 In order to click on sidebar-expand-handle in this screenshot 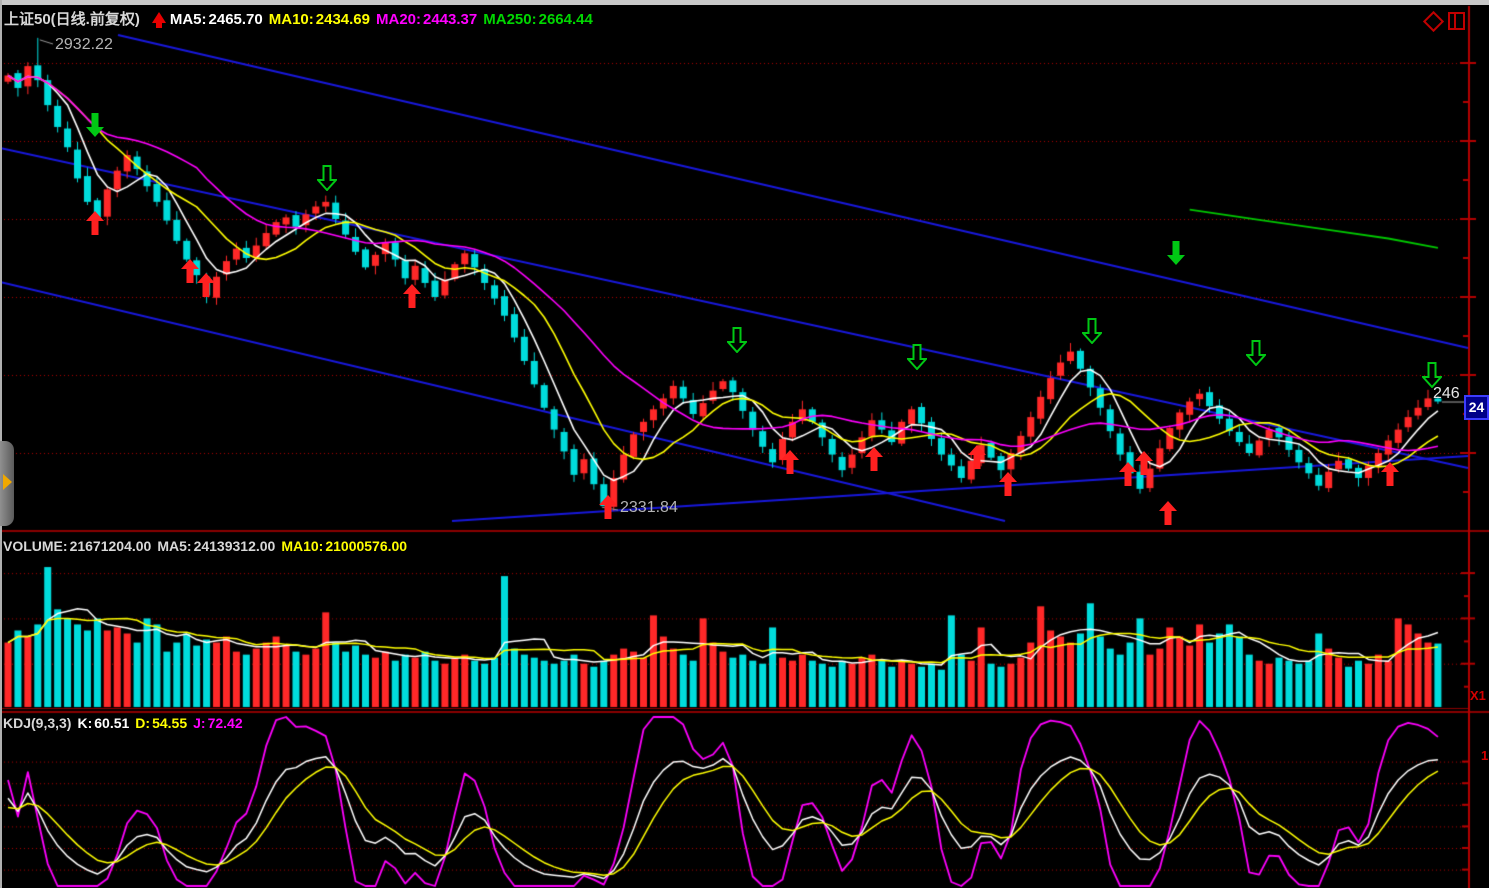, I will do `click(7, 483)`.